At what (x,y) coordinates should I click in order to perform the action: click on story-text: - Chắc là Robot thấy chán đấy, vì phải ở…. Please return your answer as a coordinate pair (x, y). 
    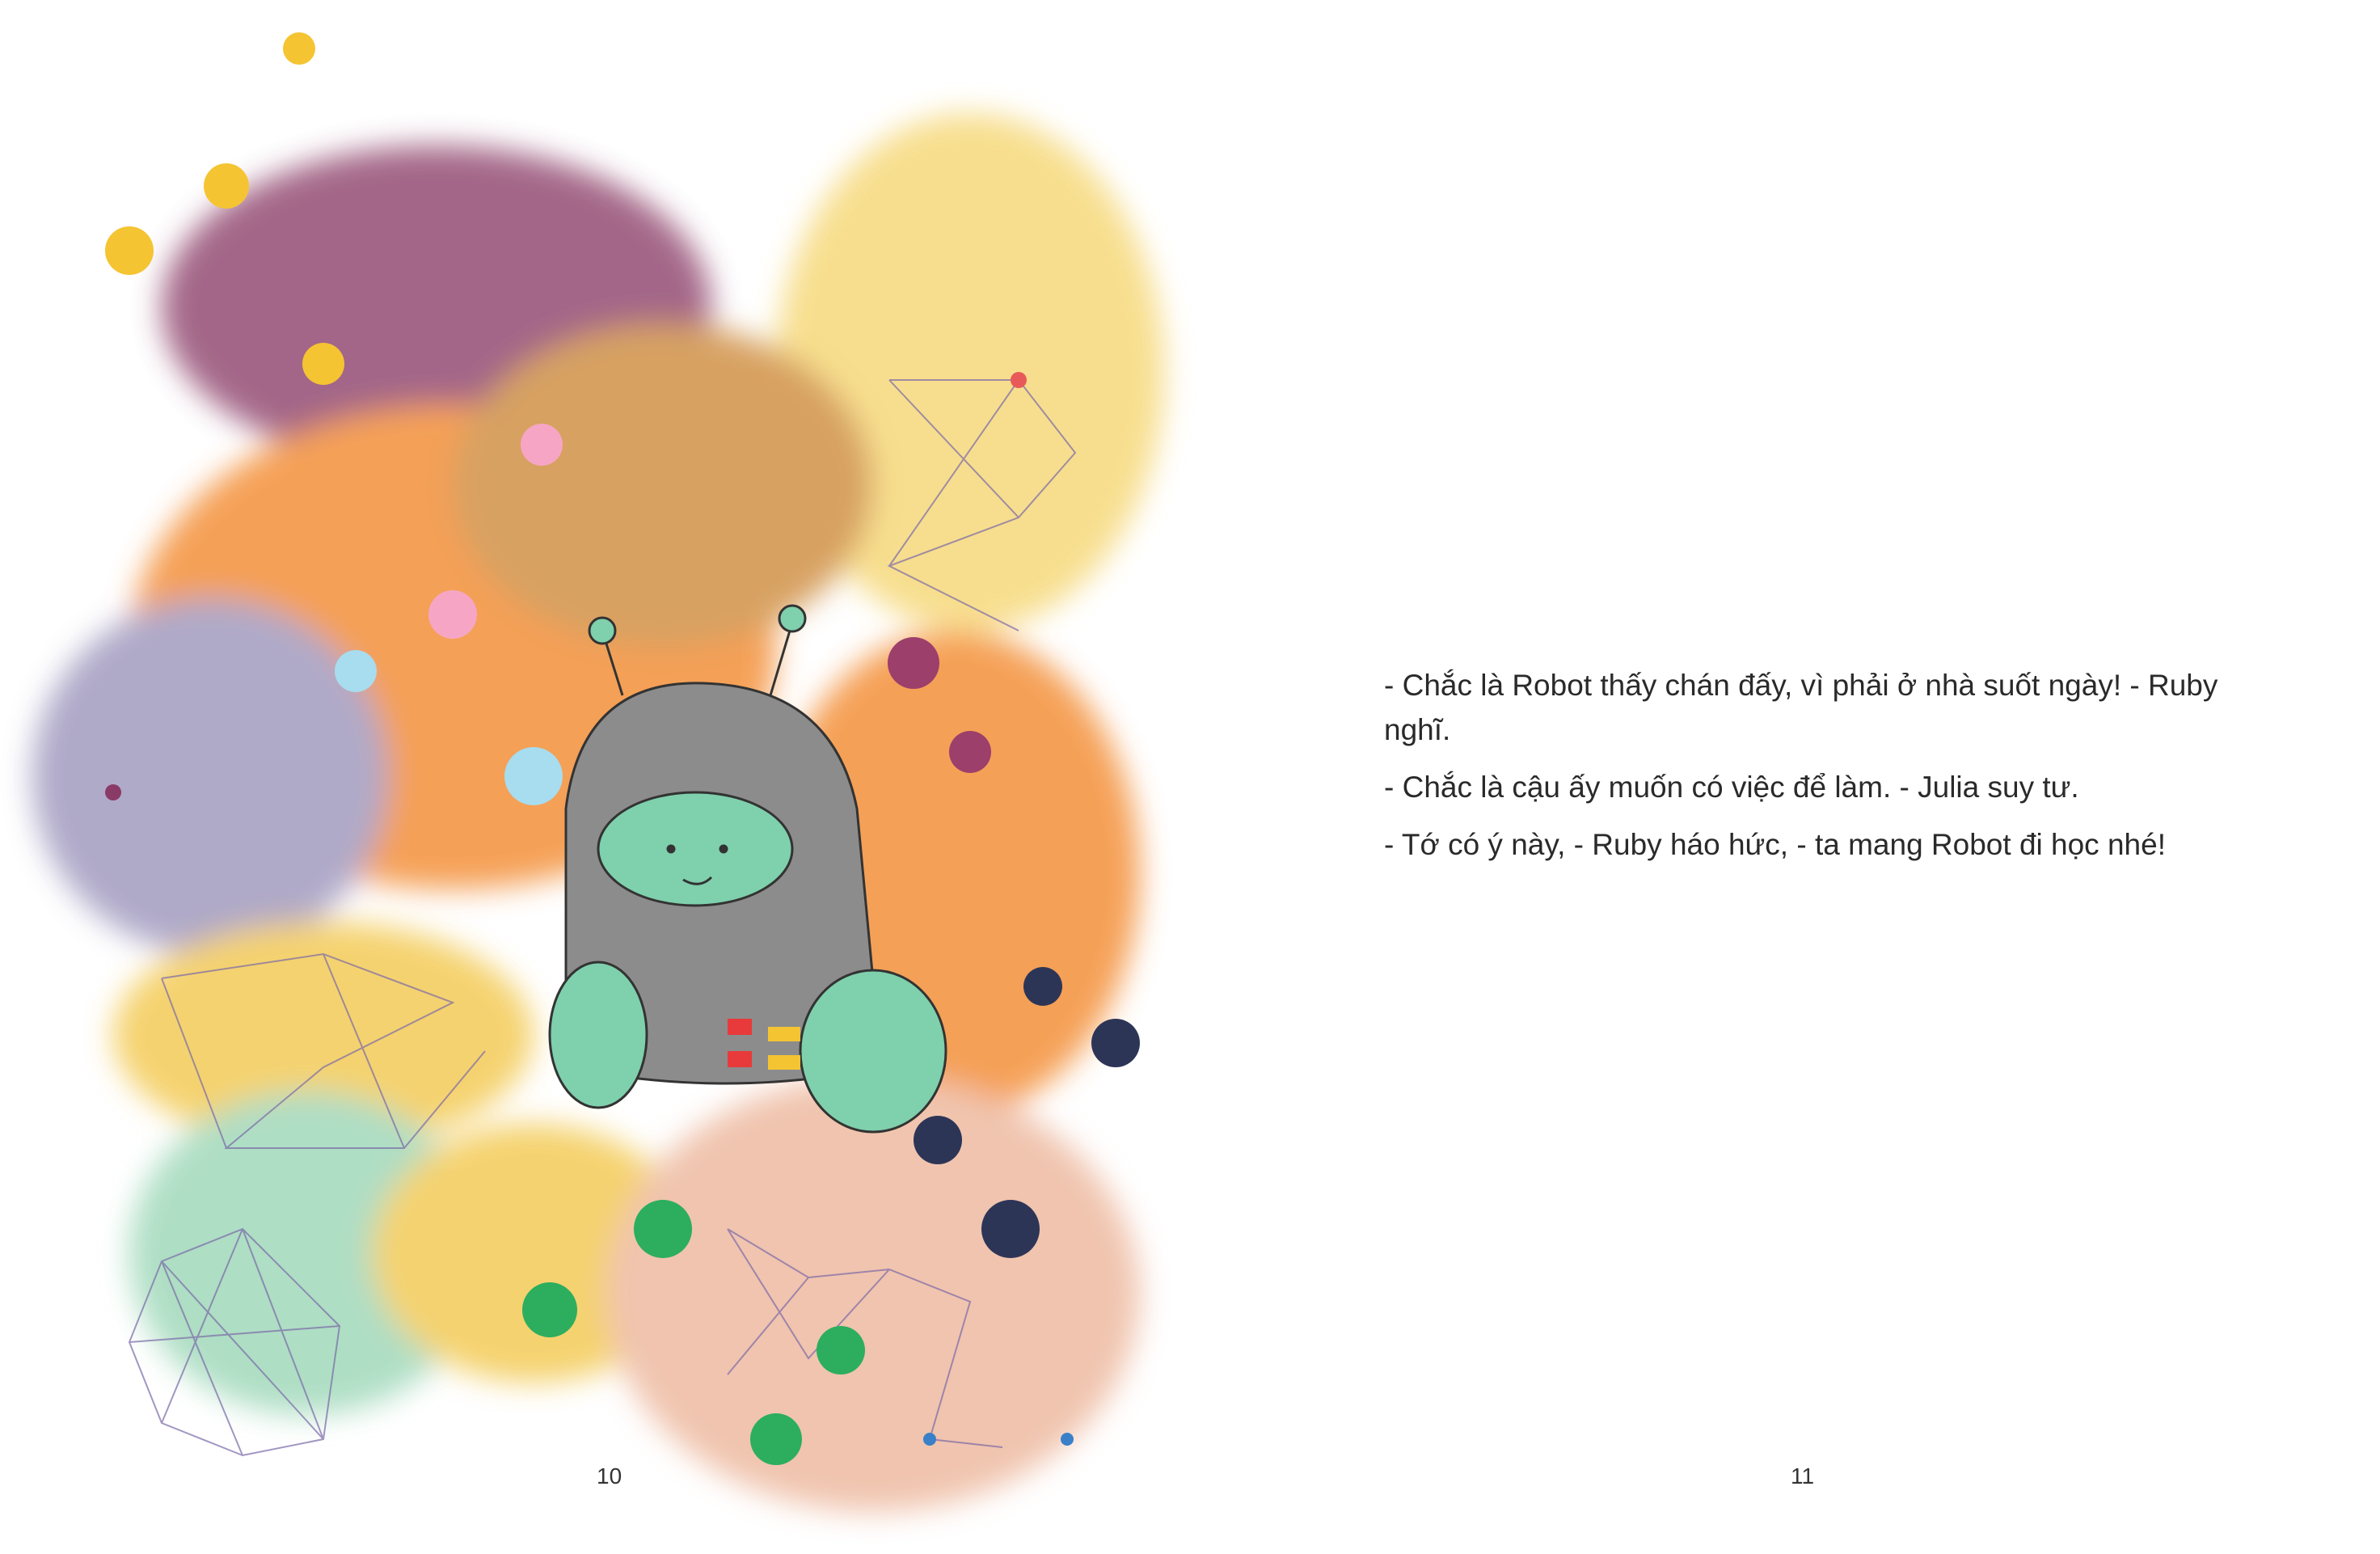
    Looking at the image, I should click on (1828, 771).